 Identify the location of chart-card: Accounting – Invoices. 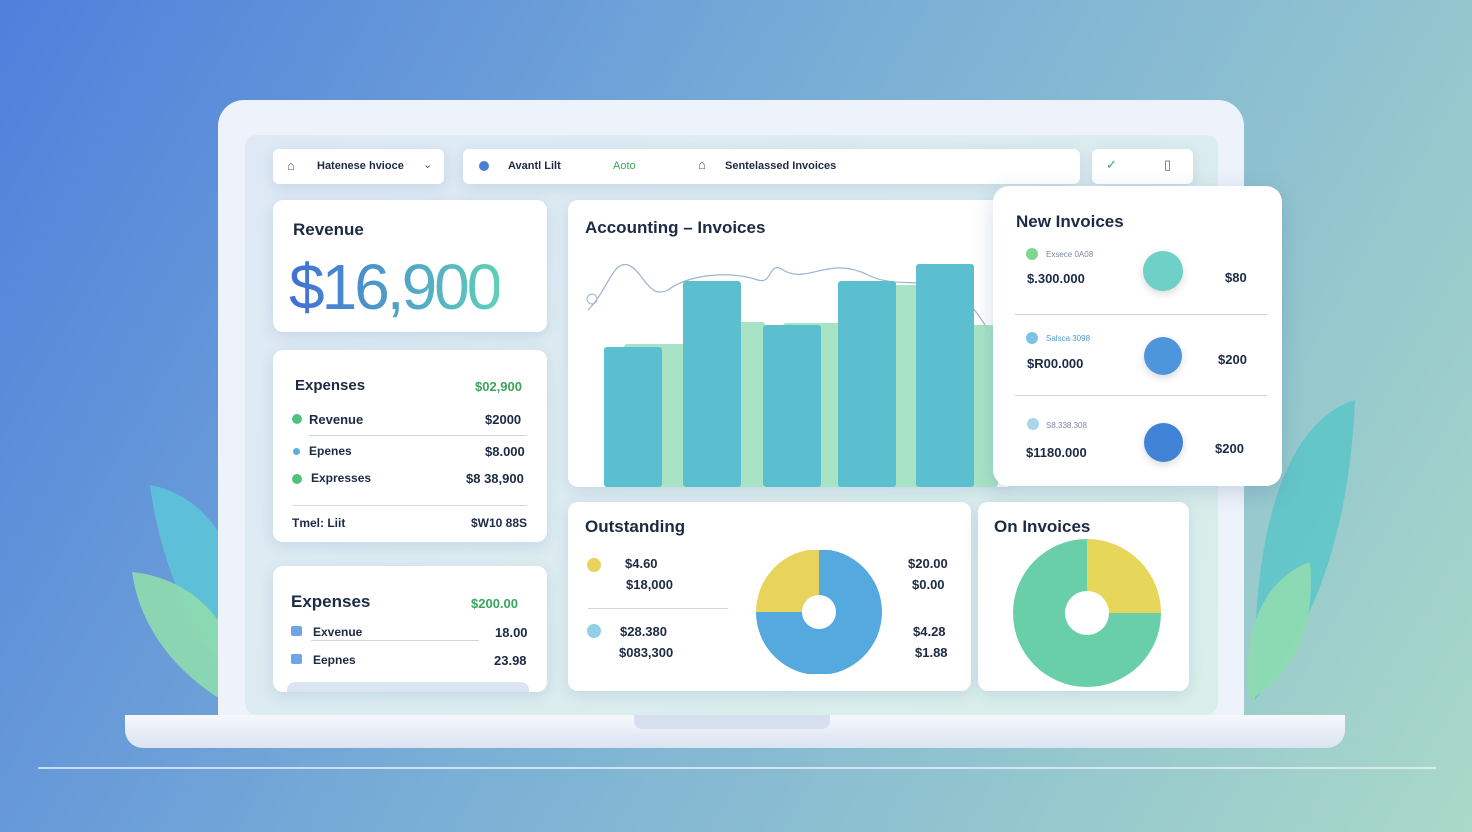
(788, 343).